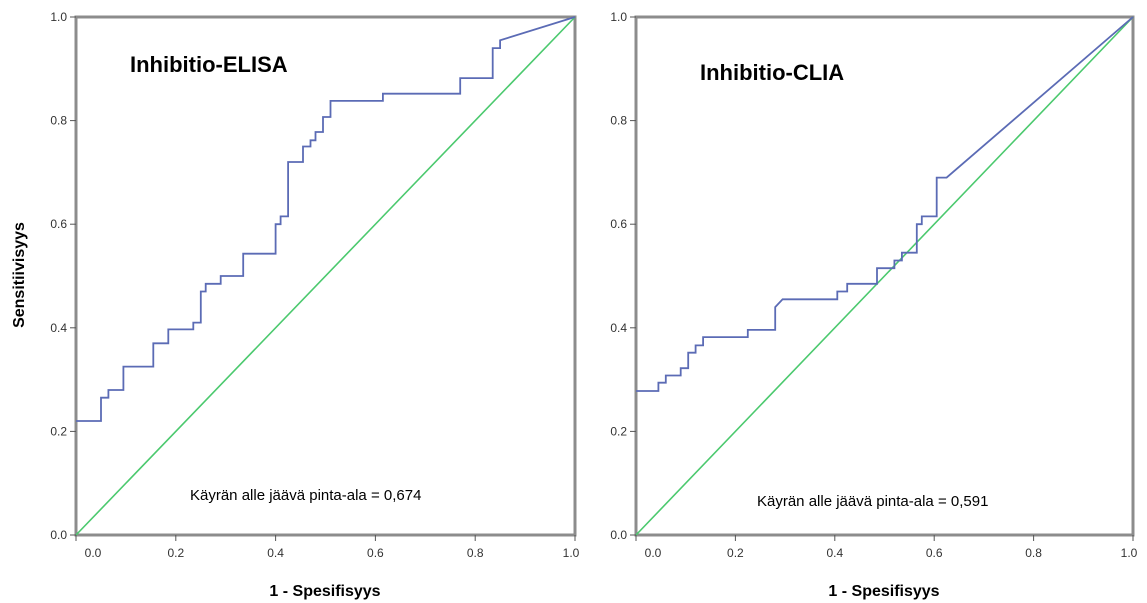  Describe the element at coordinates (19, 275) in the screenshot. I see `y-axis-label: Sensitiivisyys` at that location.